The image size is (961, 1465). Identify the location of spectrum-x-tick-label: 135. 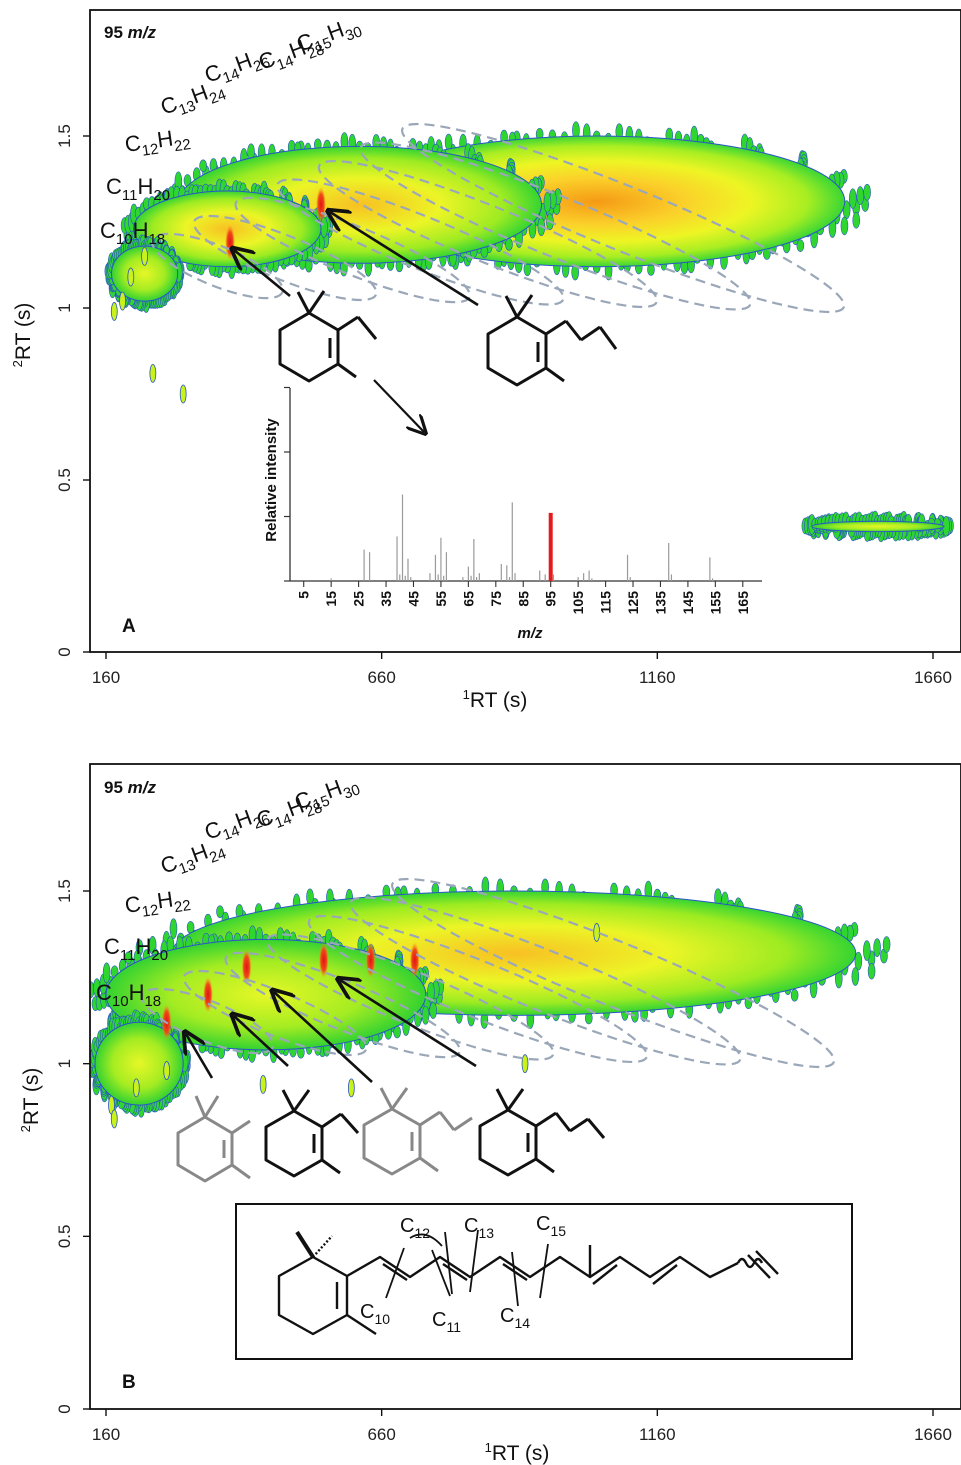
(660, 603).